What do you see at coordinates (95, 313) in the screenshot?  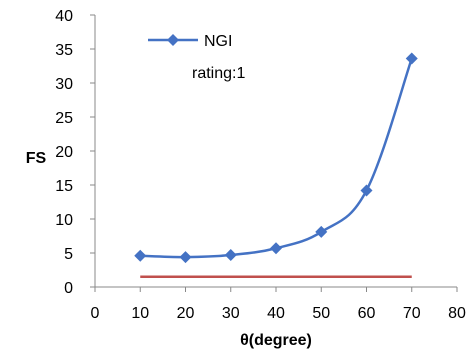 I see `x-tick-label: 0` at bounding box center [95, 313].